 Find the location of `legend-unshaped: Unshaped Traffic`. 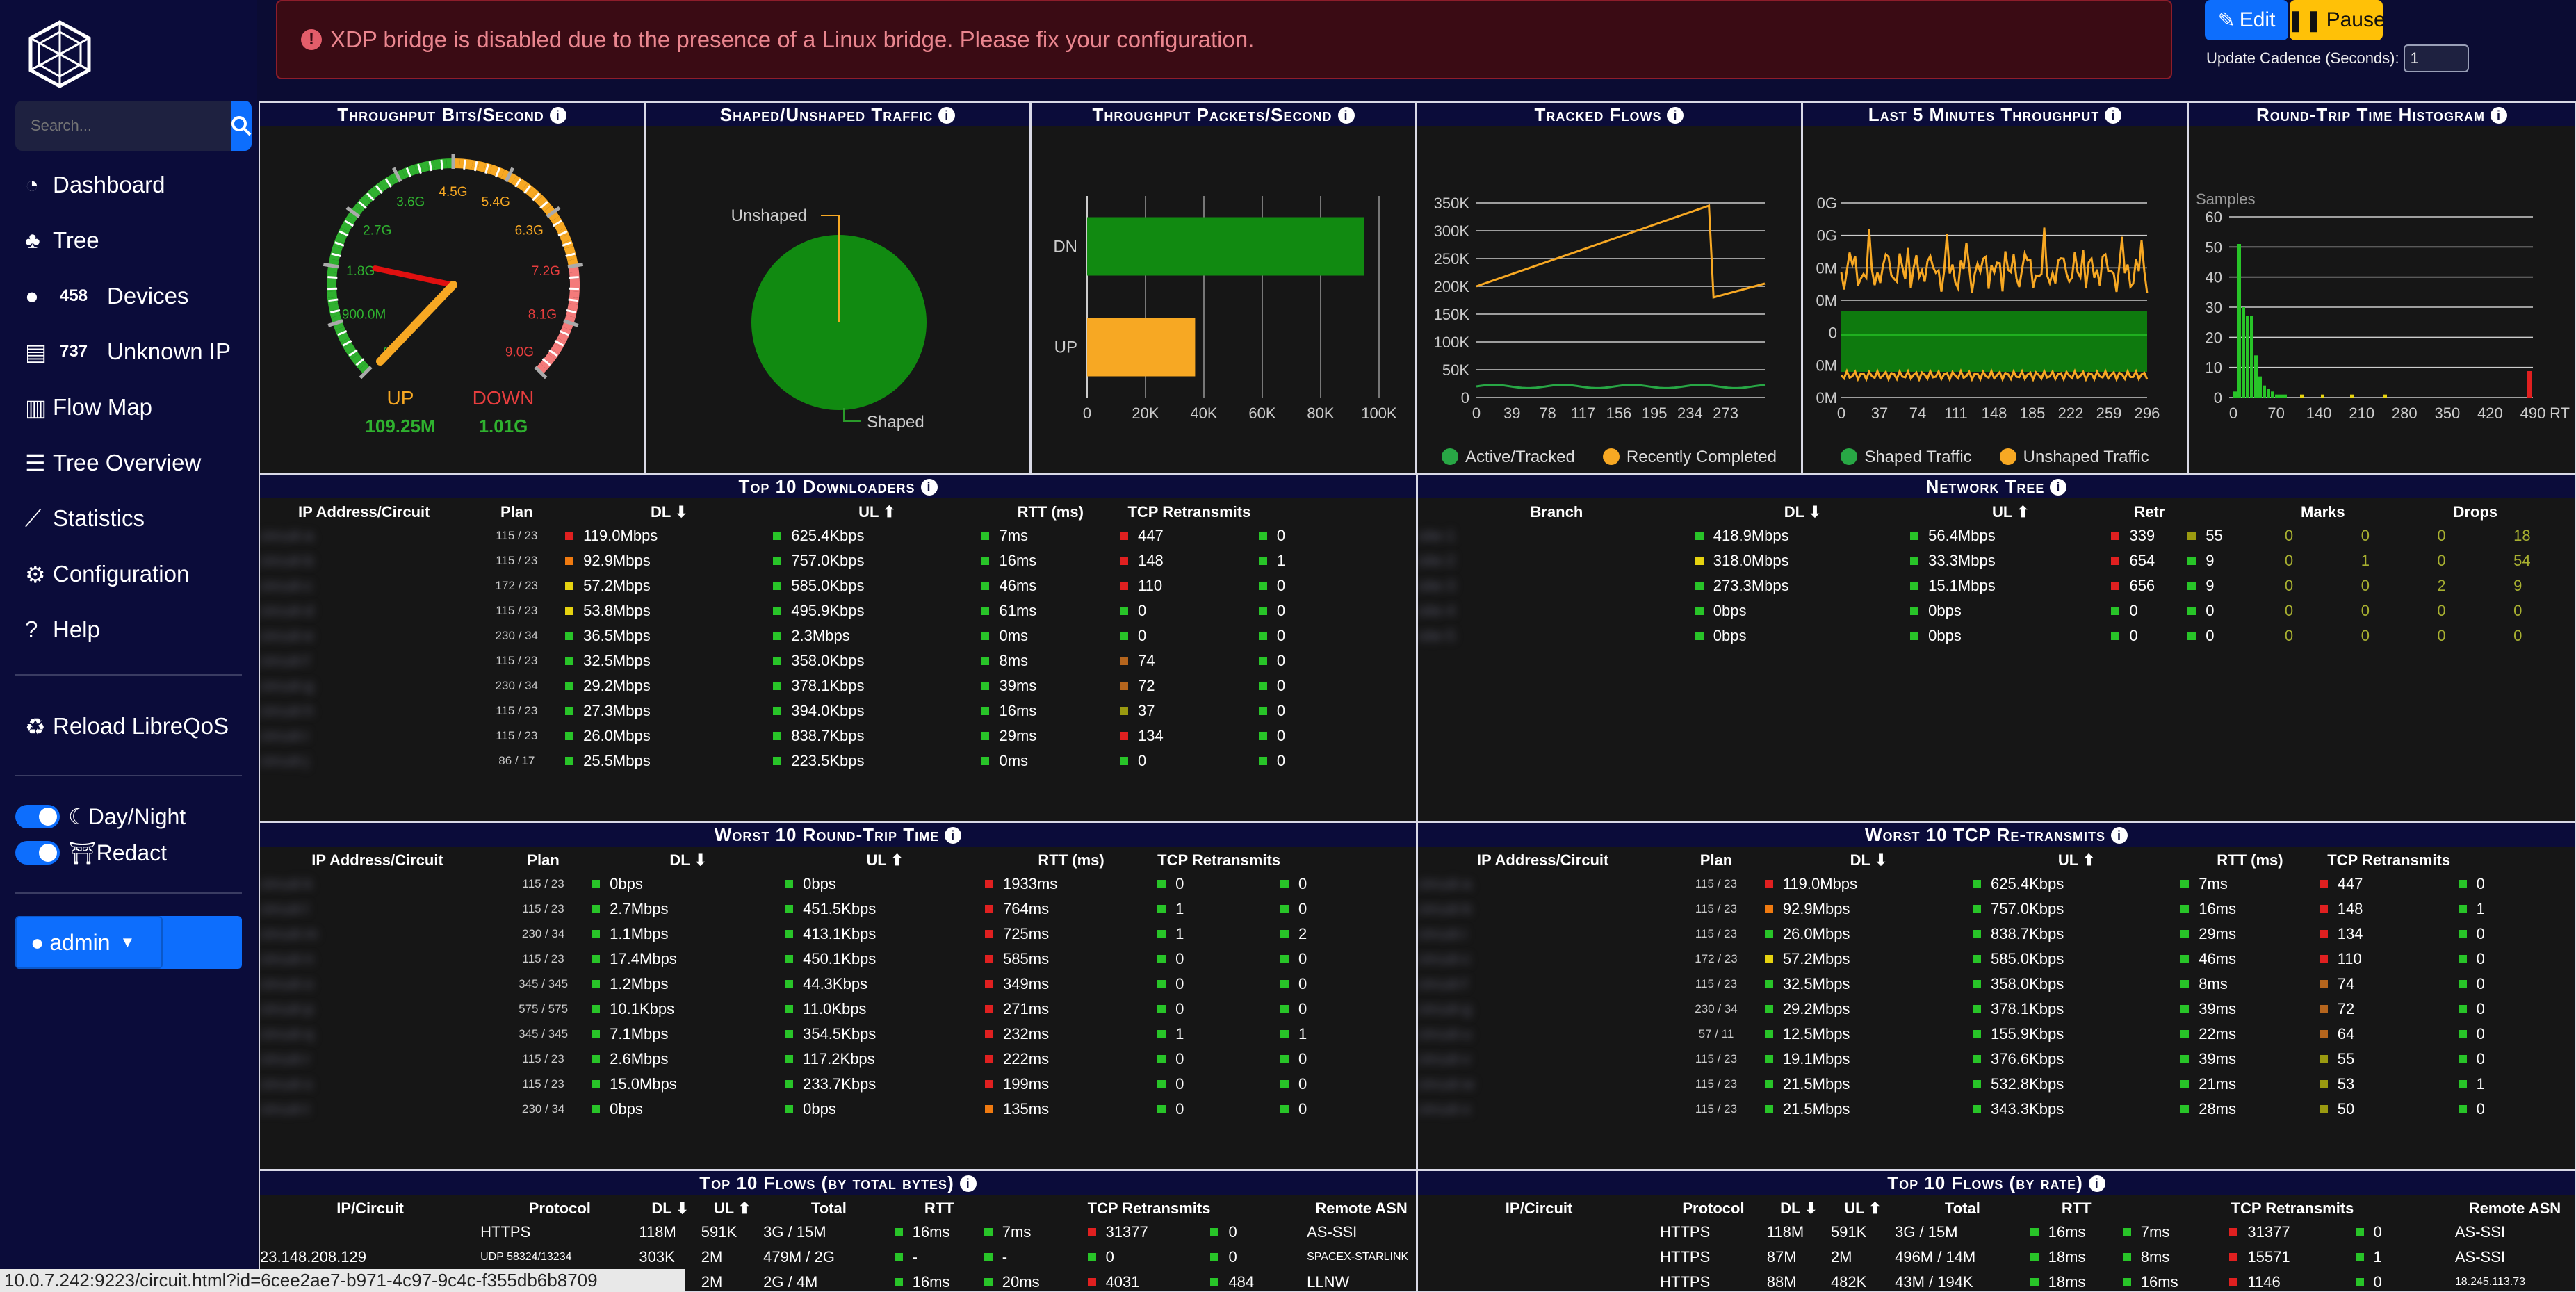

legend-unshaped: Unshaped Traffic is located at coordinates (2074, 457).